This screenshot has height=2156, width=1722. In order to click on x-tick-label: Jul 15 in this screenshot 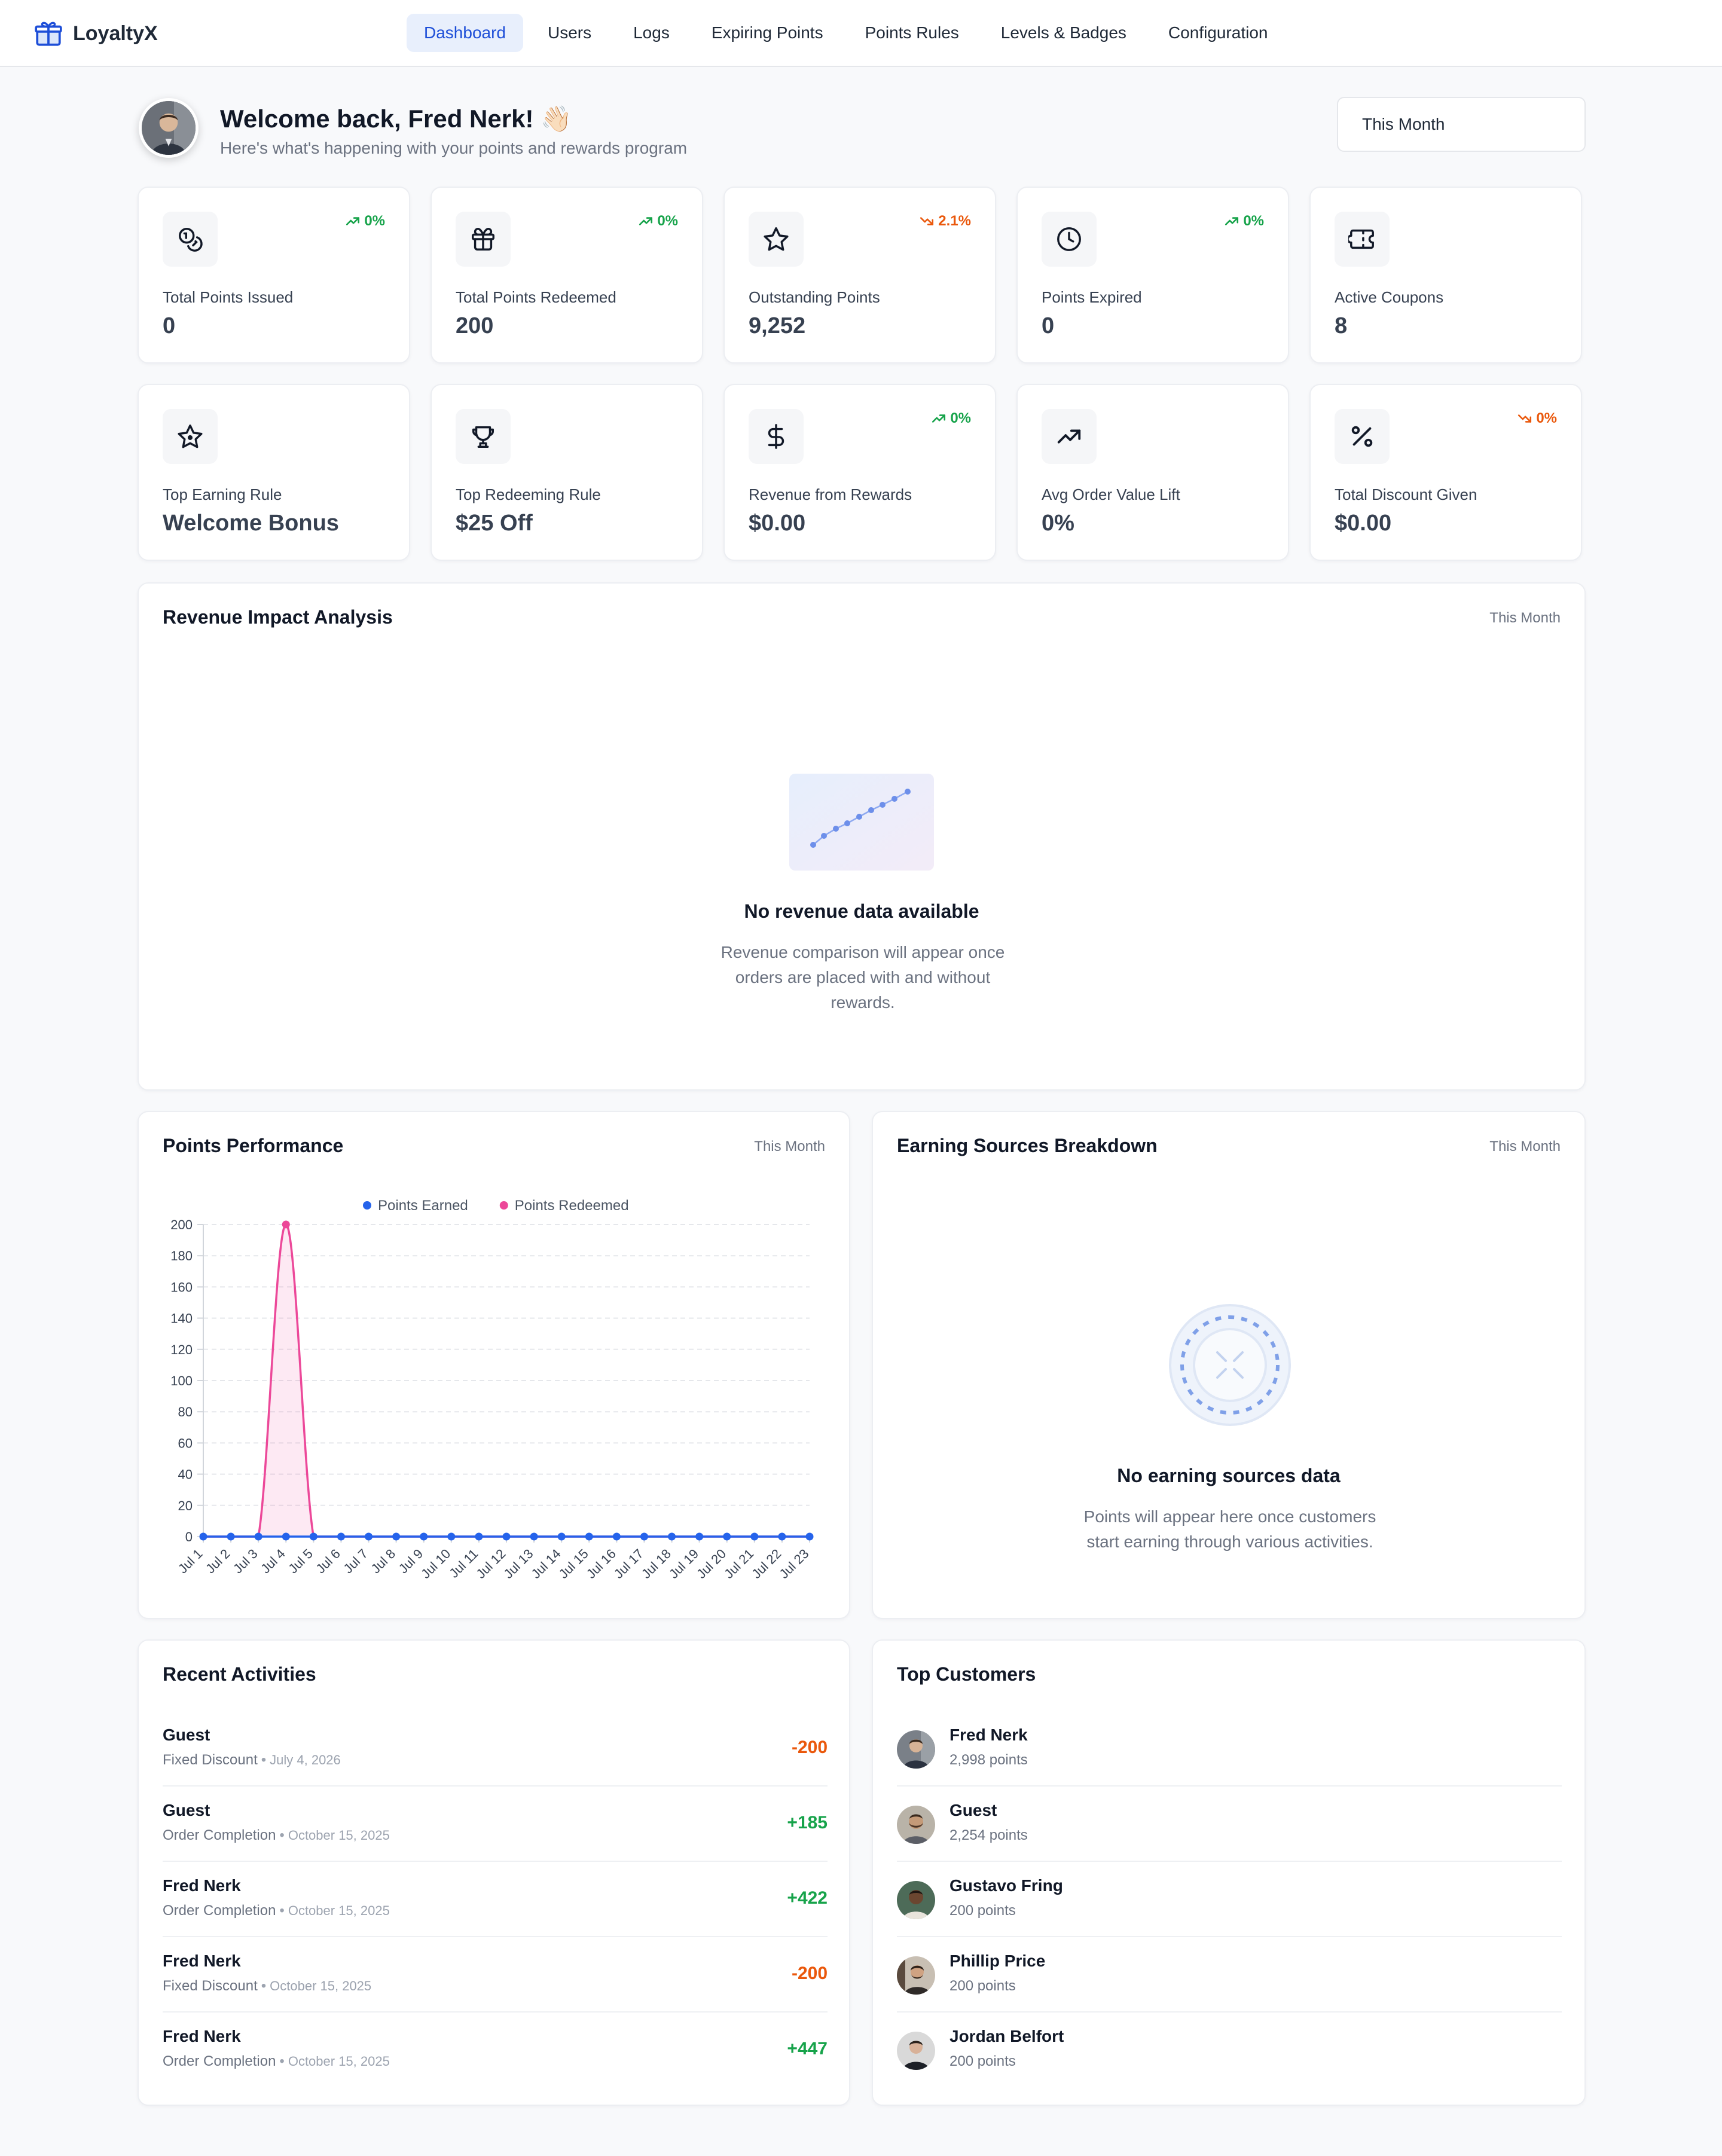, I will do `click(573, 1563)`.